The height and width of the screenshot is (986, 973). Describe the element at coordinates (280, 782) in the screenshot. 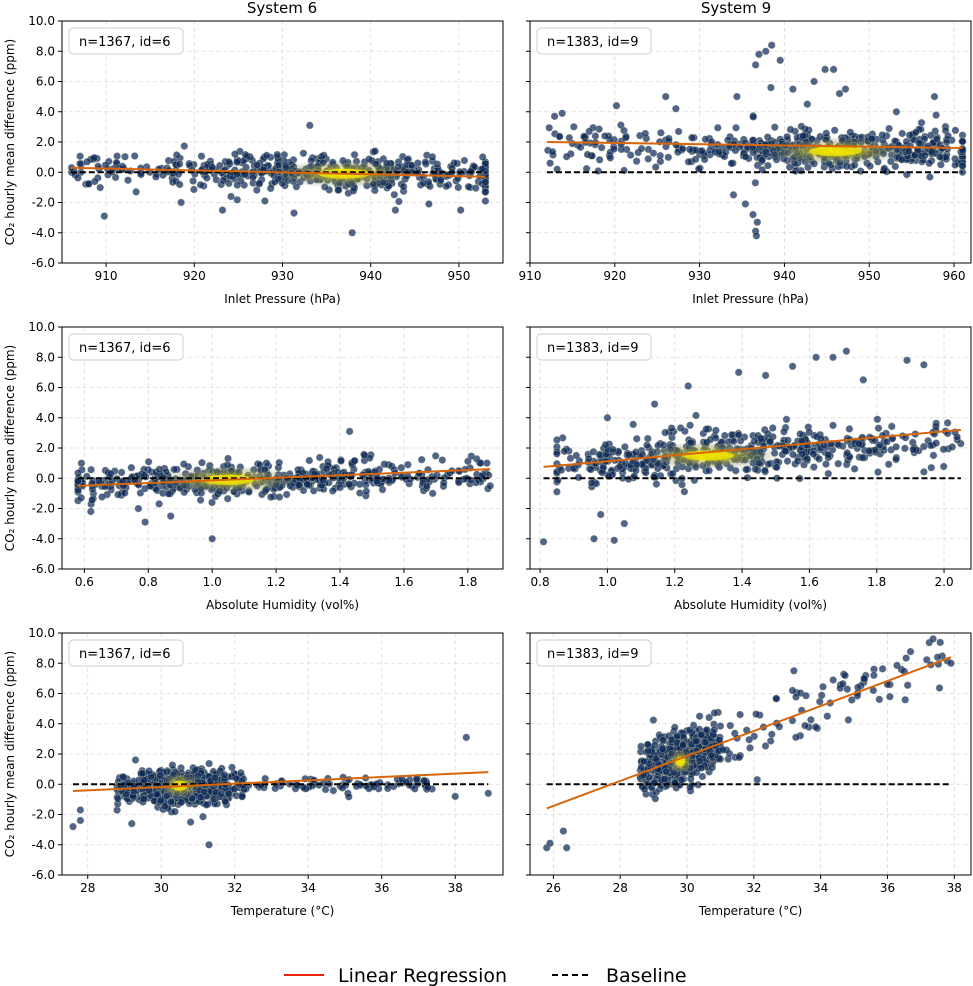

I see `regression-line` at that location.